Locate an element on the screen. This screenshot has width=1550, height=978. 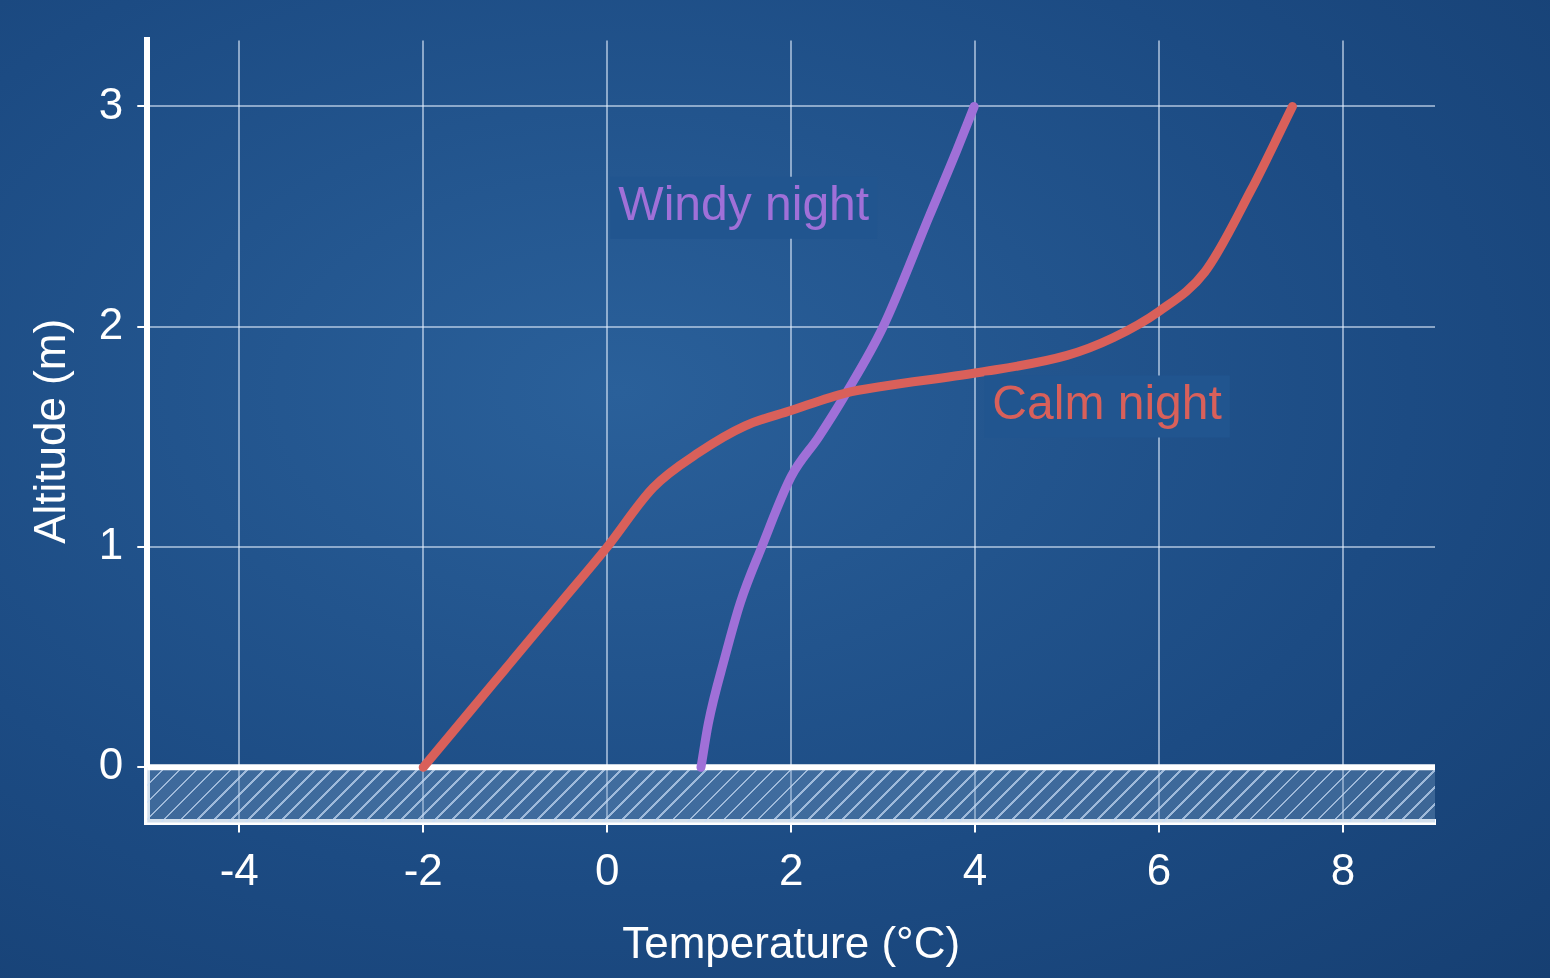
y-tick-label: 1 is located at coordinates (111, 544).